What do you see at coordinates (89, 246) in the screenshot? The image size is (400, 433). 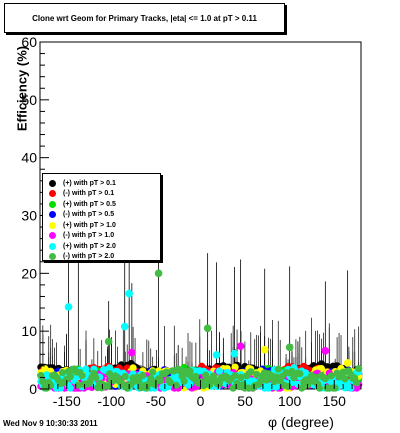 I see `legend-label: (+) with pT > 2.0` at bounding box center [89, 246].